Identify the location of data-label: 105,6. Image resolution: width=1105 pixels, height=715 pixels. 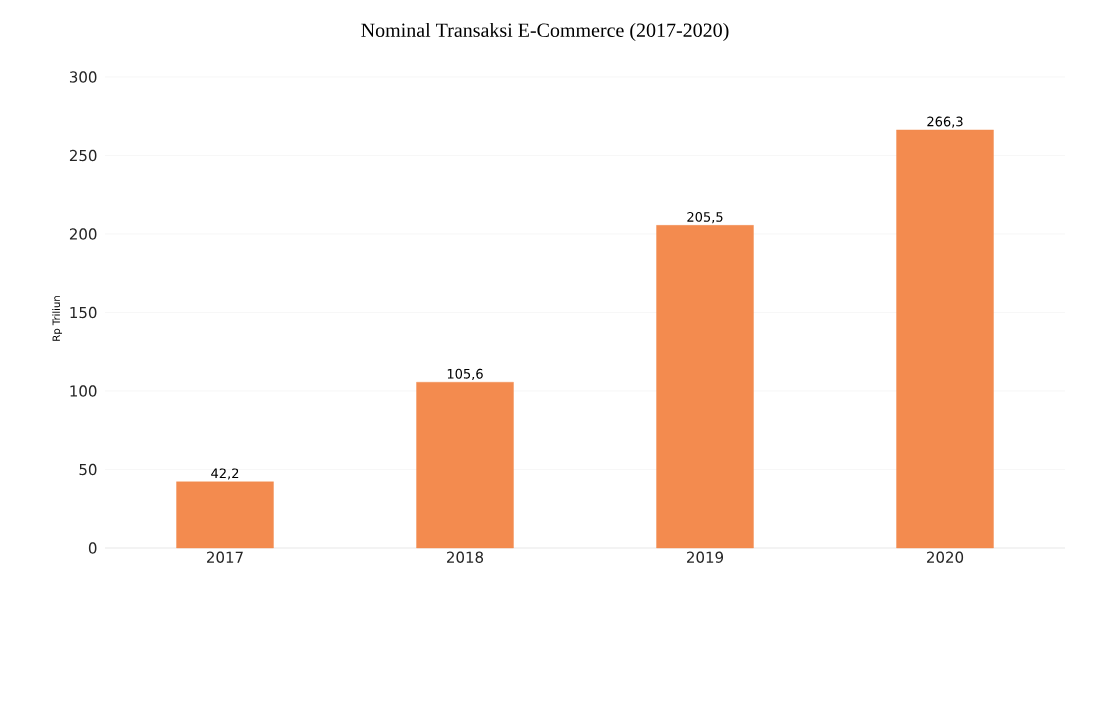
(465, 374).